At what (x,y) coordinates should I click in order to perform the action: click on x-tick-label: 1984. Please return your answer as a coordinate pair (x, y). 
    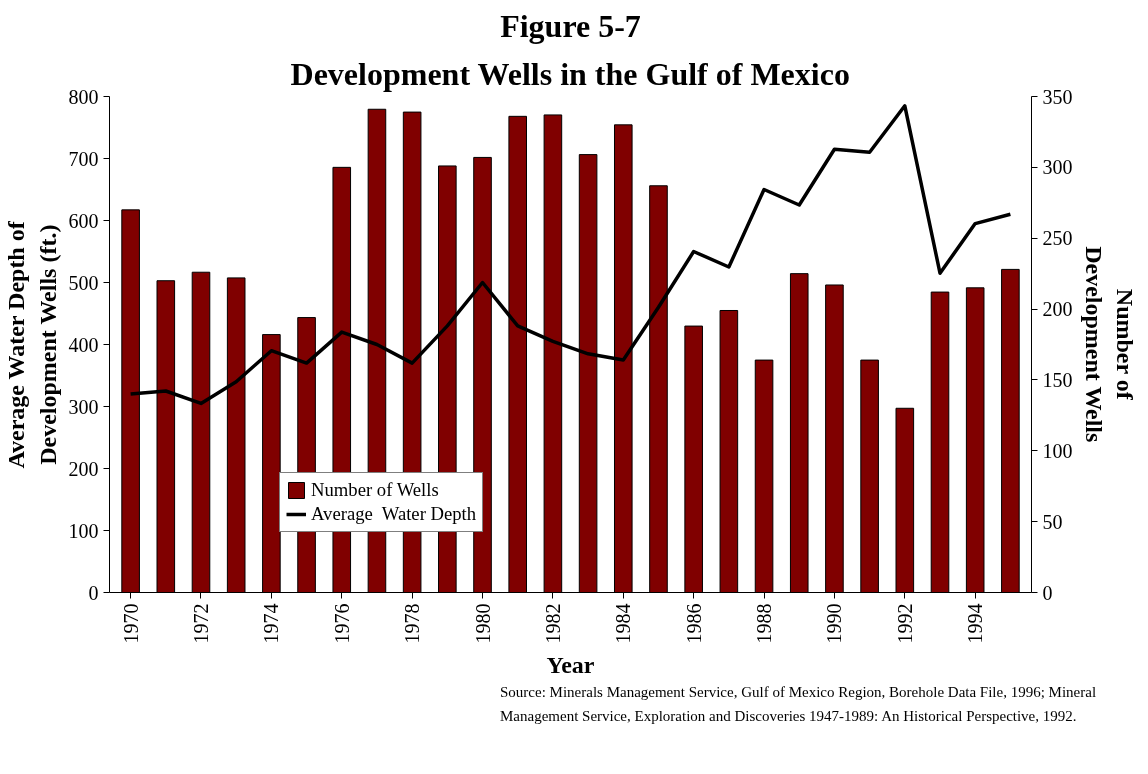
    Looking at the image, I should click on (623, 623).